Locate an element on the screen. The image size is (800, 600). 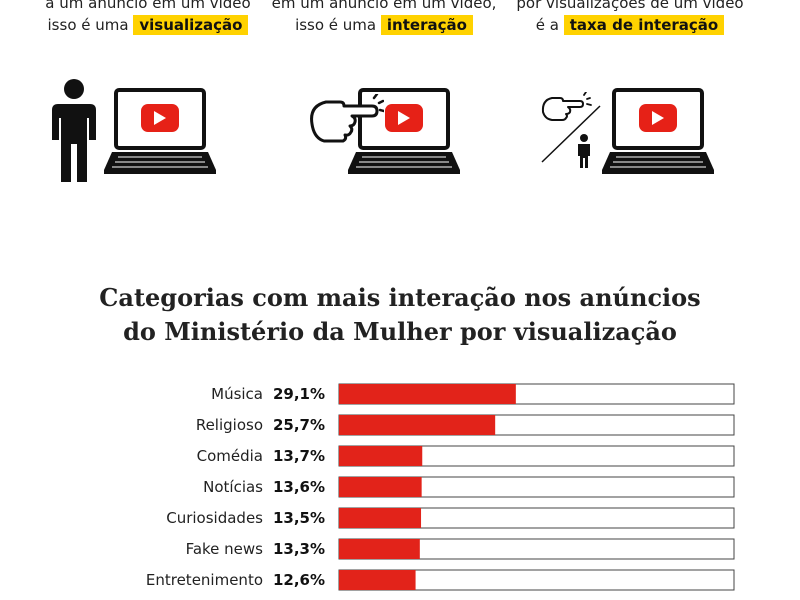
value-label: 25,7% is located at coordinates (299, 425).